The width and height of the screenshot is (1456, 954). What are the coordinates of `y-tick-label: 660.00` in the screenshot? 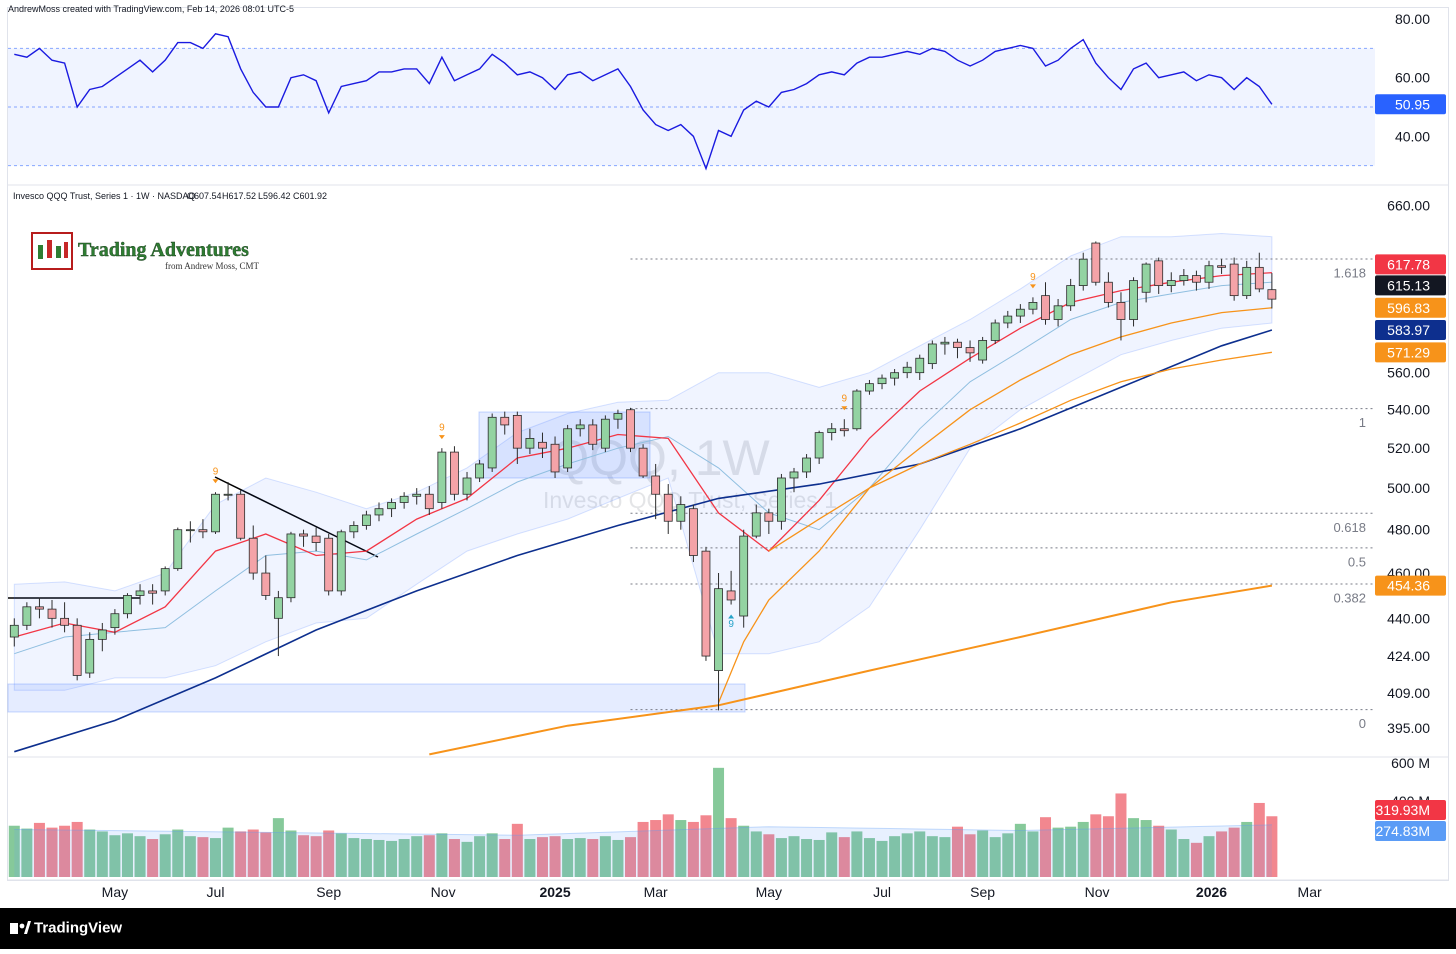 It's located at (1408, 205).